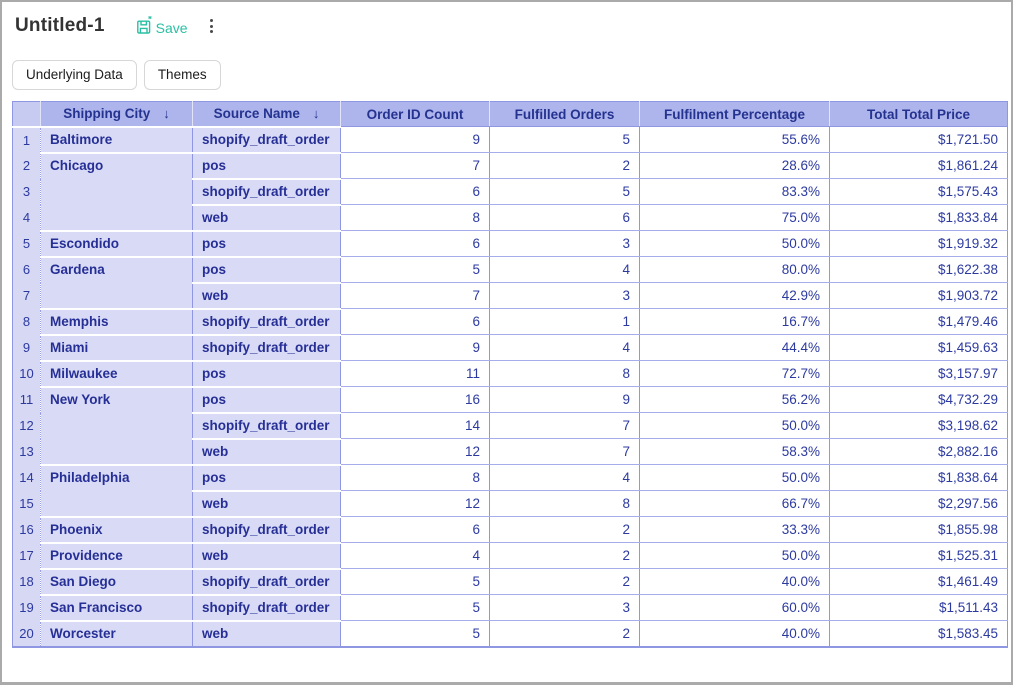  I want to click on fulfilment-percentage-cell: 80.0%, so click(734, 270).